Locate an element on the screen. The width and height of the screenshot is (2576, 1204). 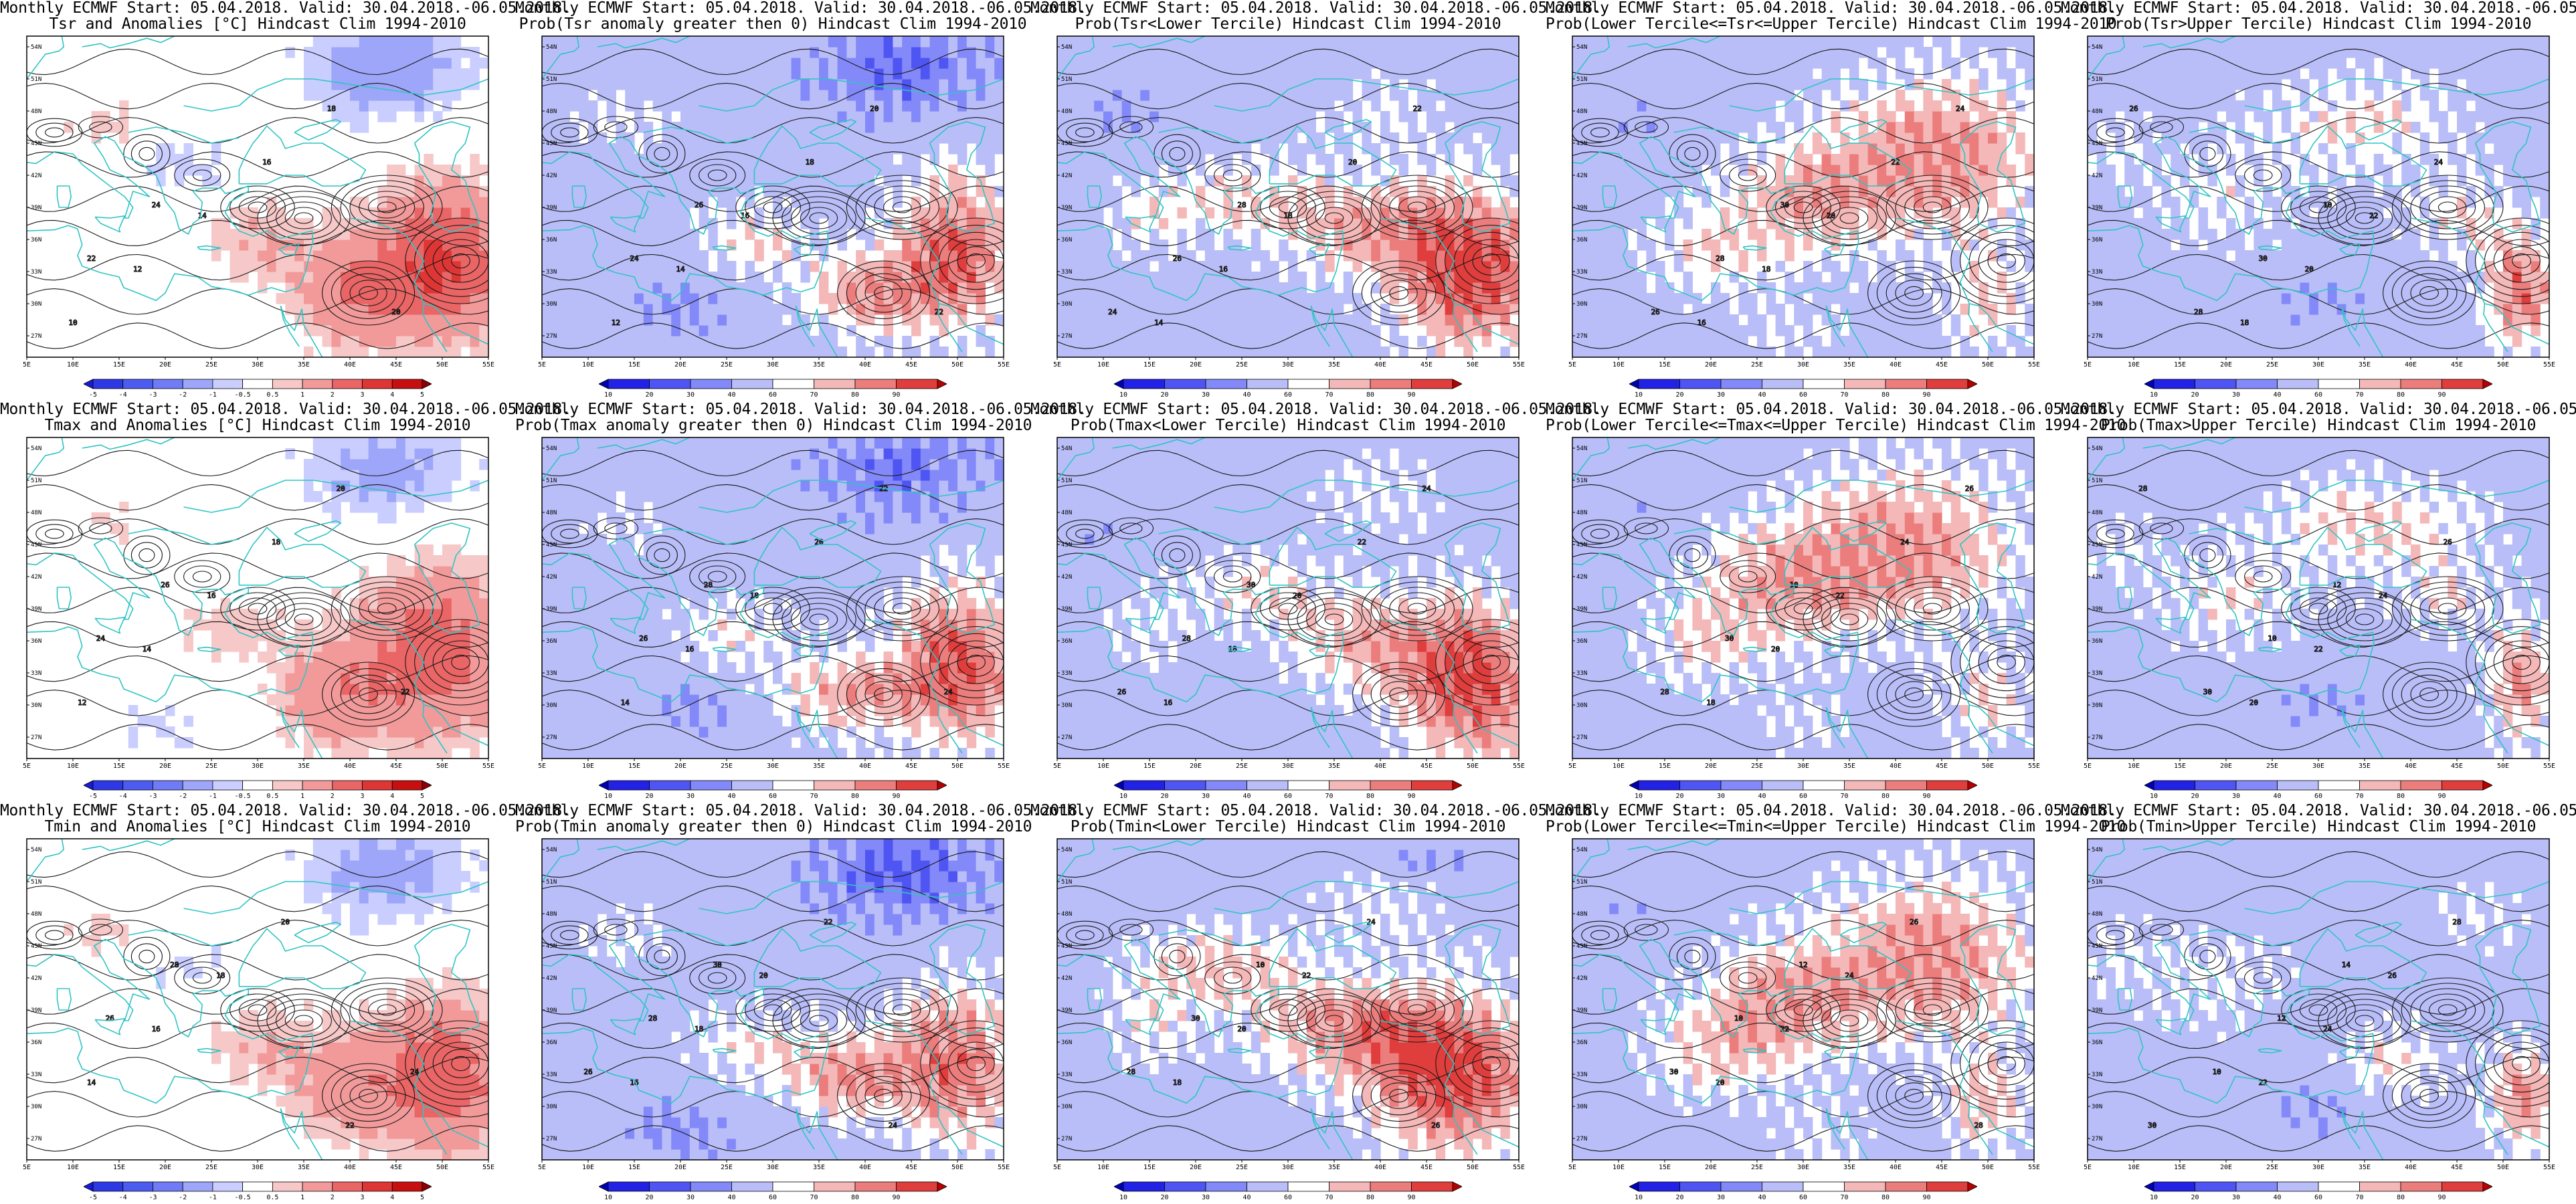
colorbar-label: 0.5 is located at coordinates (272, 796).